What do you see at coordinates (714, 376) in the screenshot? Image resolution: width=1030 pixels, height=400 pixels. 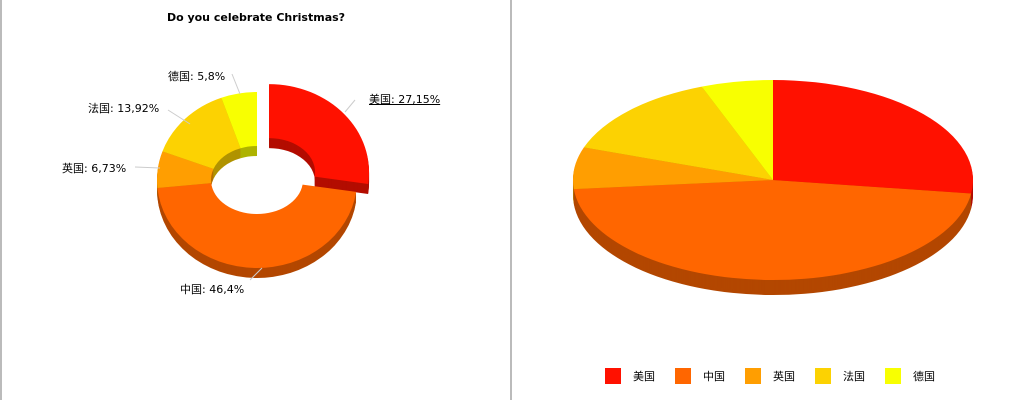 I see `legend-label: 中国` at bounding box center [714, 376].